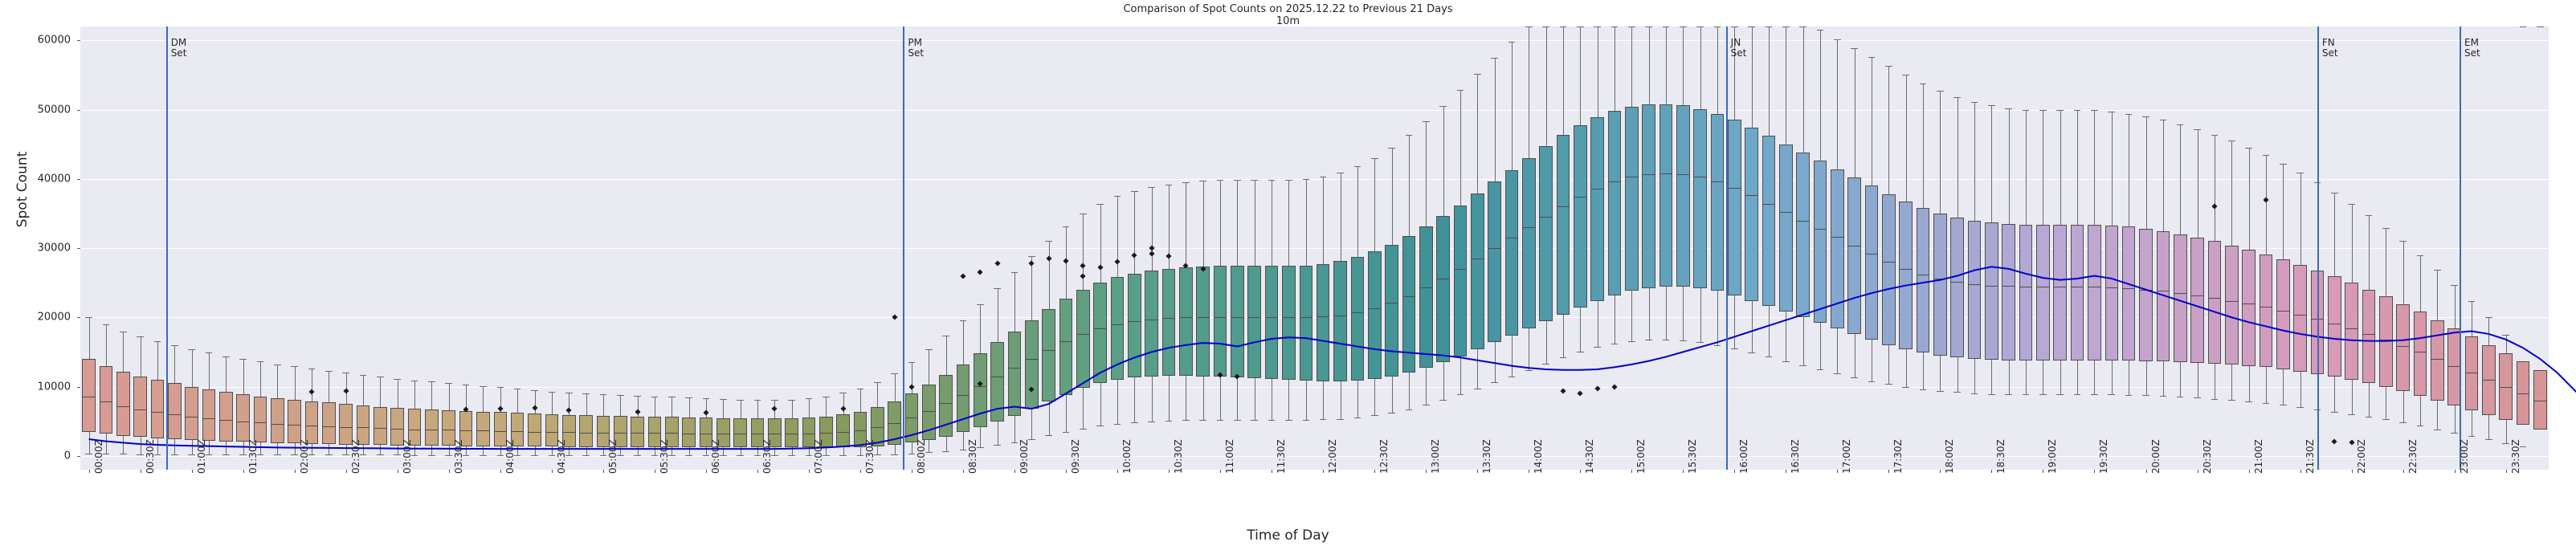 The image size is (2576, 558). I want to click on y-tick-label: 30000, so click(54, 248).